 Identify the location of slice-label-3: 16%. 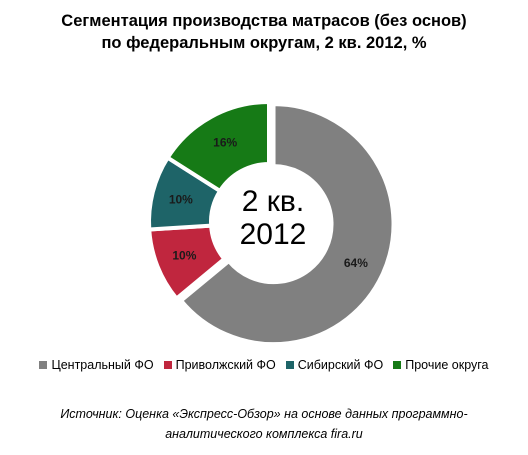
(225, 142).